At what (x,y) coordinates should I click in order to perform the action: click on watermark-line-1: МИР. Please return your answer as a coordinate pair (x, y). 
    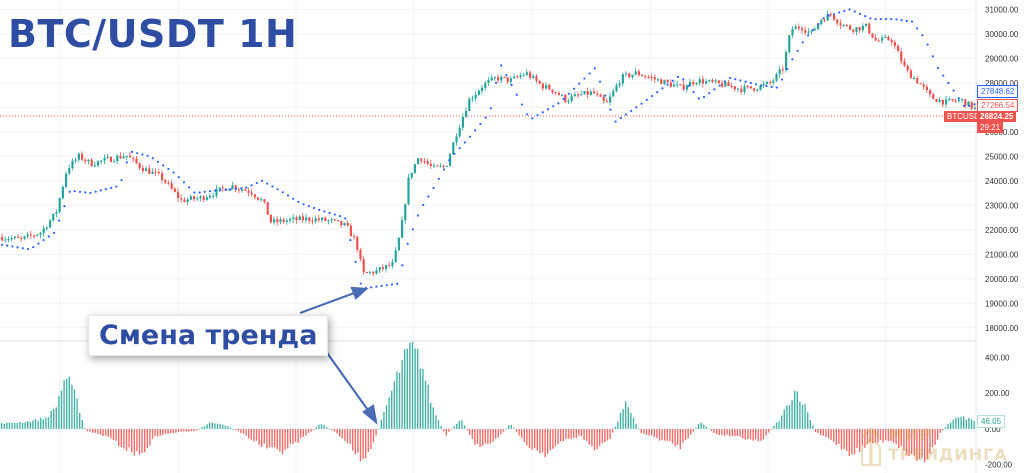
    Looking at the image, I should click on (910, 434).